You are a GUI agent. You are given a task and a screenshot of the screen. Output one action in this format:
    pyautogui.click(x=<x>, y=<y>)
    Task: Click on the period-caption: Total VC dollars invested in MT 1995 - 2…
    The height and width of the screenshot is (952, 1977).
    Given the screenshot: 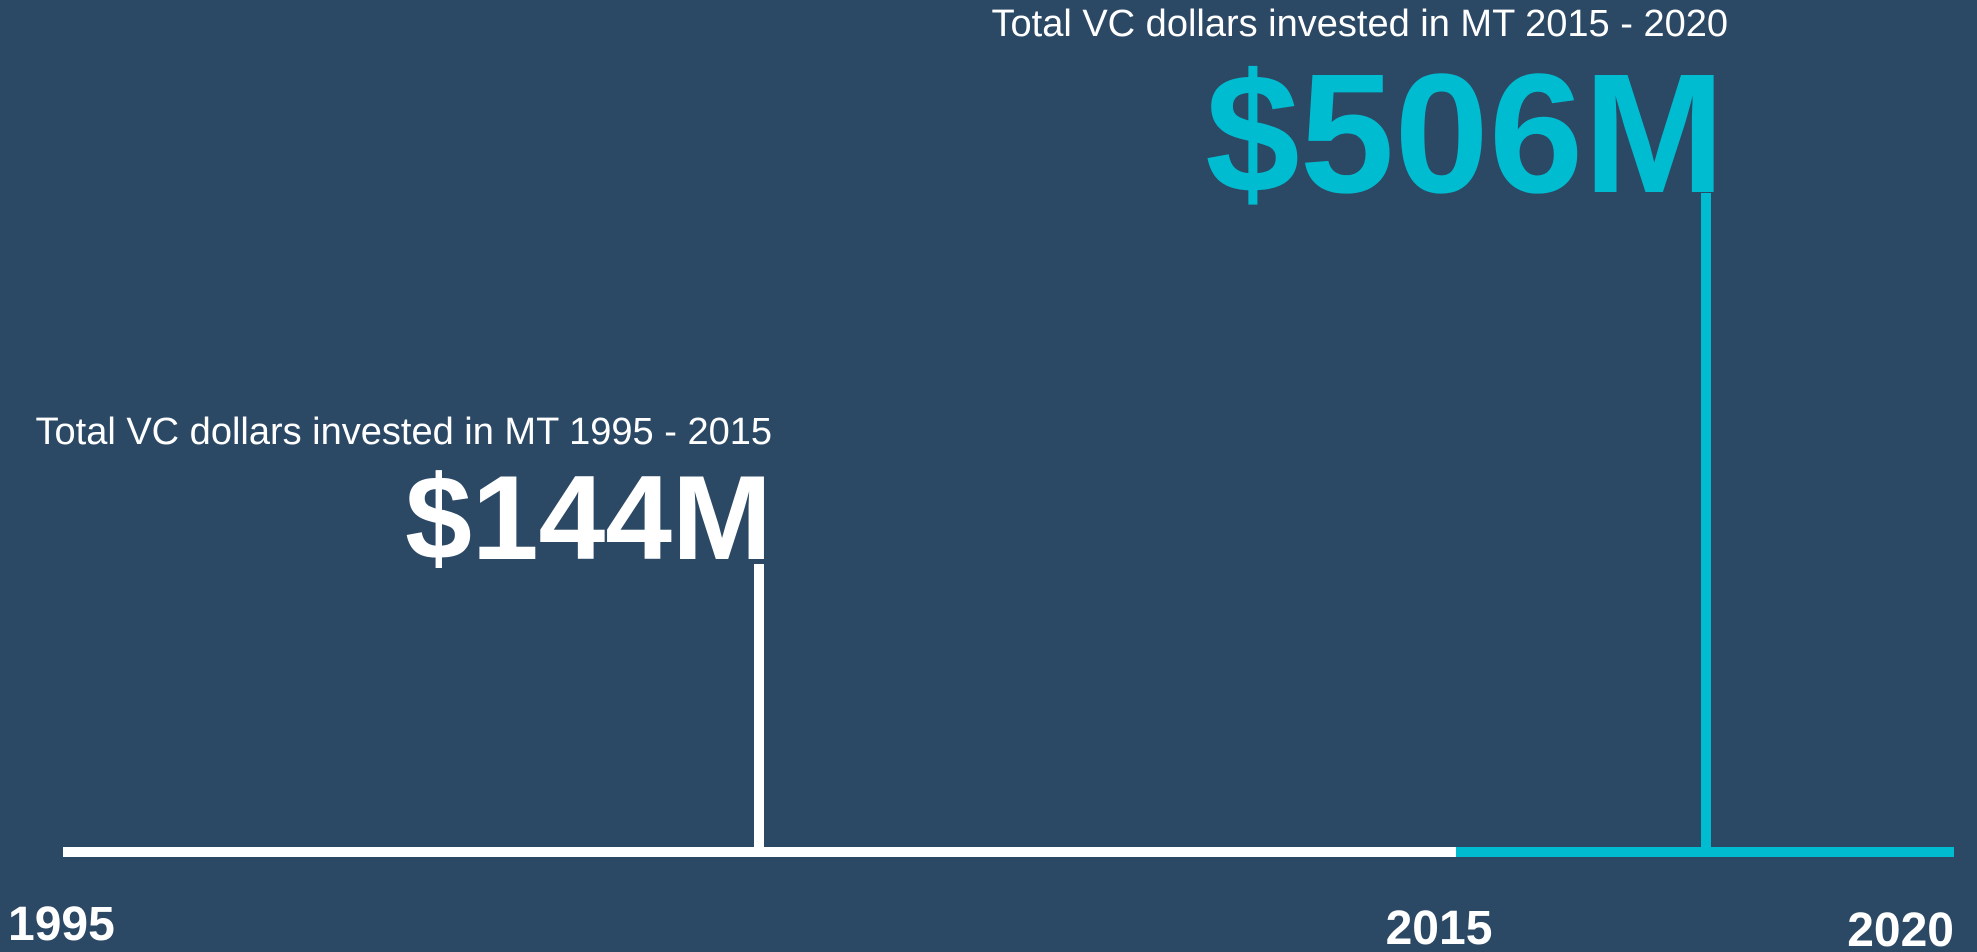 What is the action you would take?
    pyautogui.click(x=404, y=432)
    